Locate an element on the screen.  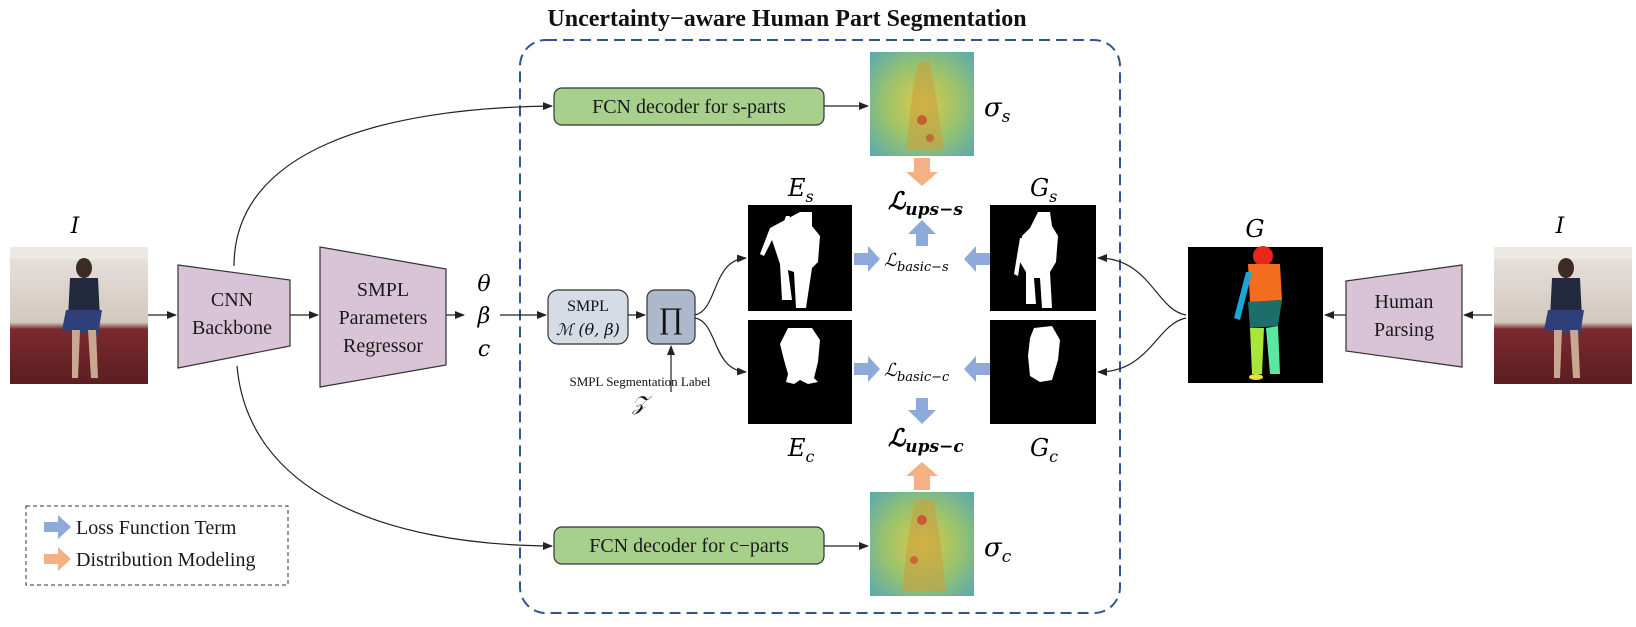
orange-arrow-sigma-s-to-ups-s is located at coordinates (922, 172).